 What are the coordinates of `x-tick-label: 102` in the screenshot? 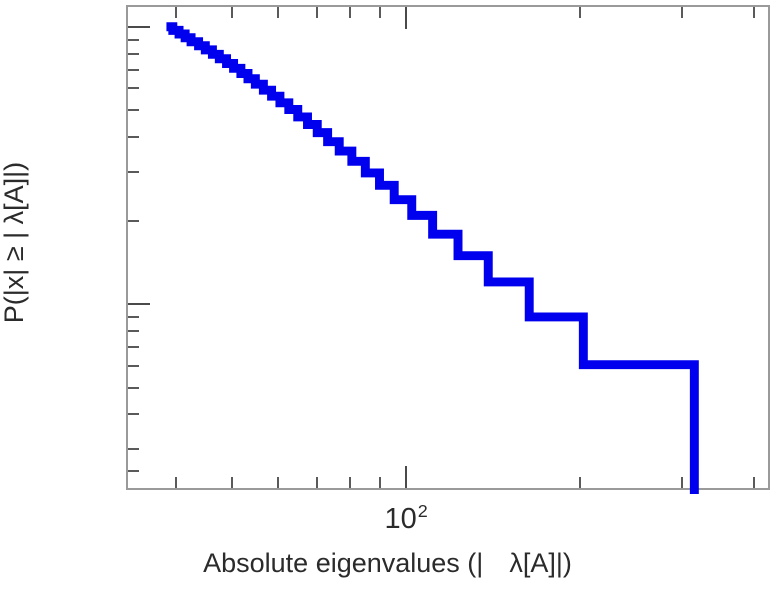 It's located at (405, 518).